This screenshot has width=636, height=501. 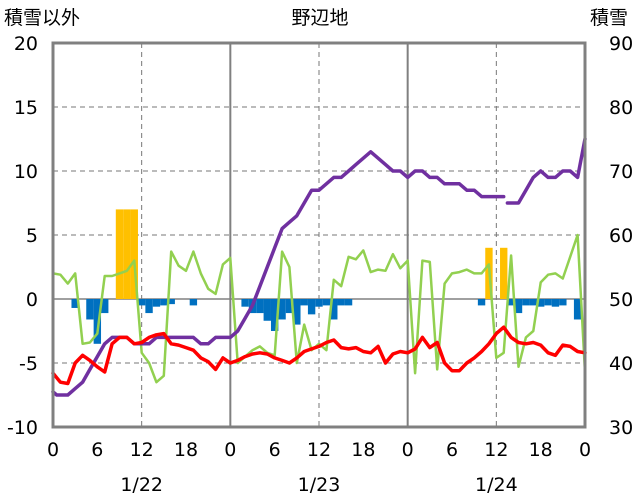 What do you see at coordinates (621, 236) in the screenshot?
I see `right-tick-label: 60` at bounding box center [621, 236].